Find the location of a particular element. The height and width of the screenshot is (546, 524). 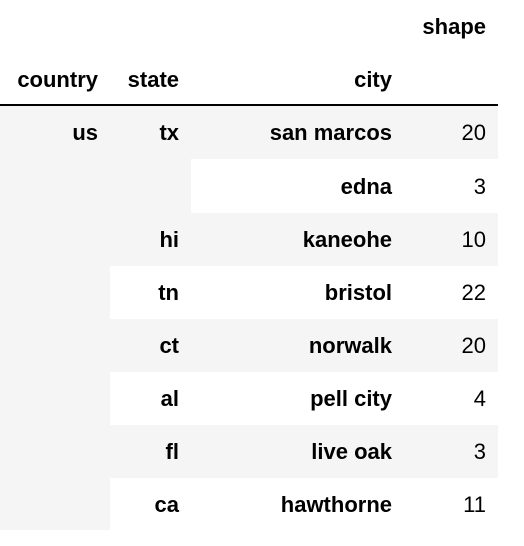

index-cell-city: kaneohe is located at coordinates (297, 239).